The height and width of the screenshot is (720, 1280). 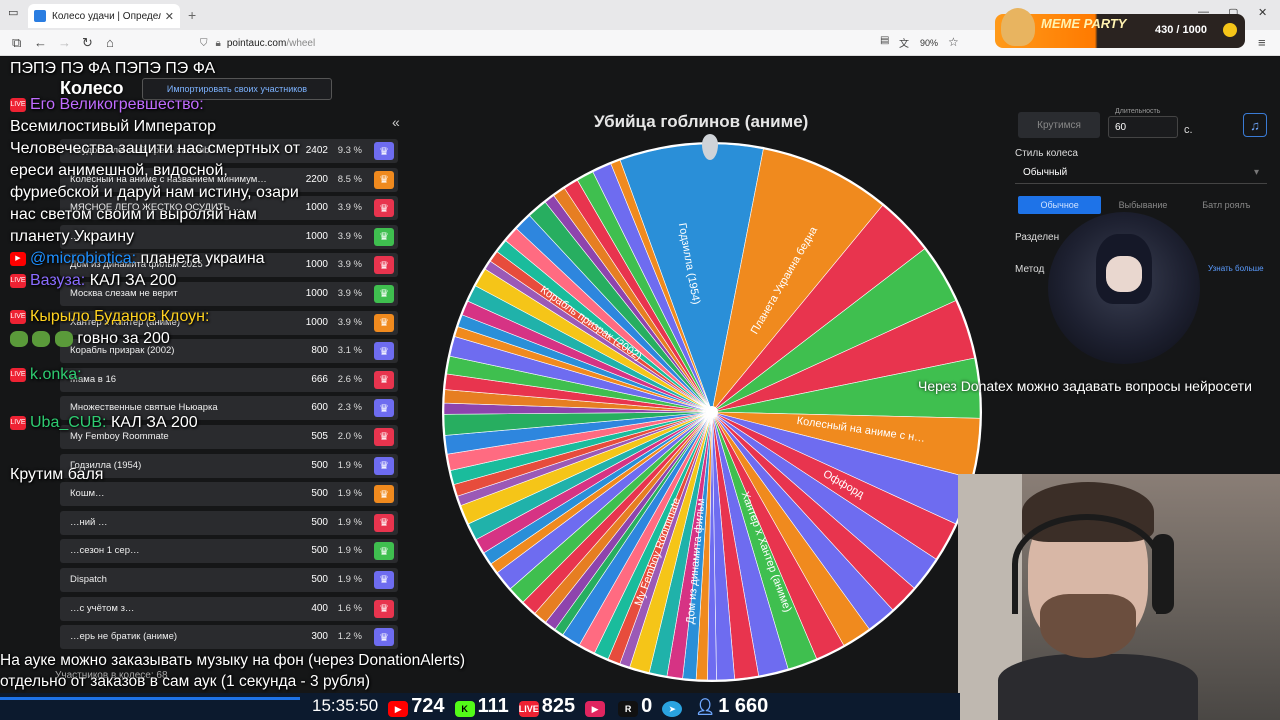 I want to click on mode-battle-royale-tab: Батл роялъ, so click(x=1226, y=205).